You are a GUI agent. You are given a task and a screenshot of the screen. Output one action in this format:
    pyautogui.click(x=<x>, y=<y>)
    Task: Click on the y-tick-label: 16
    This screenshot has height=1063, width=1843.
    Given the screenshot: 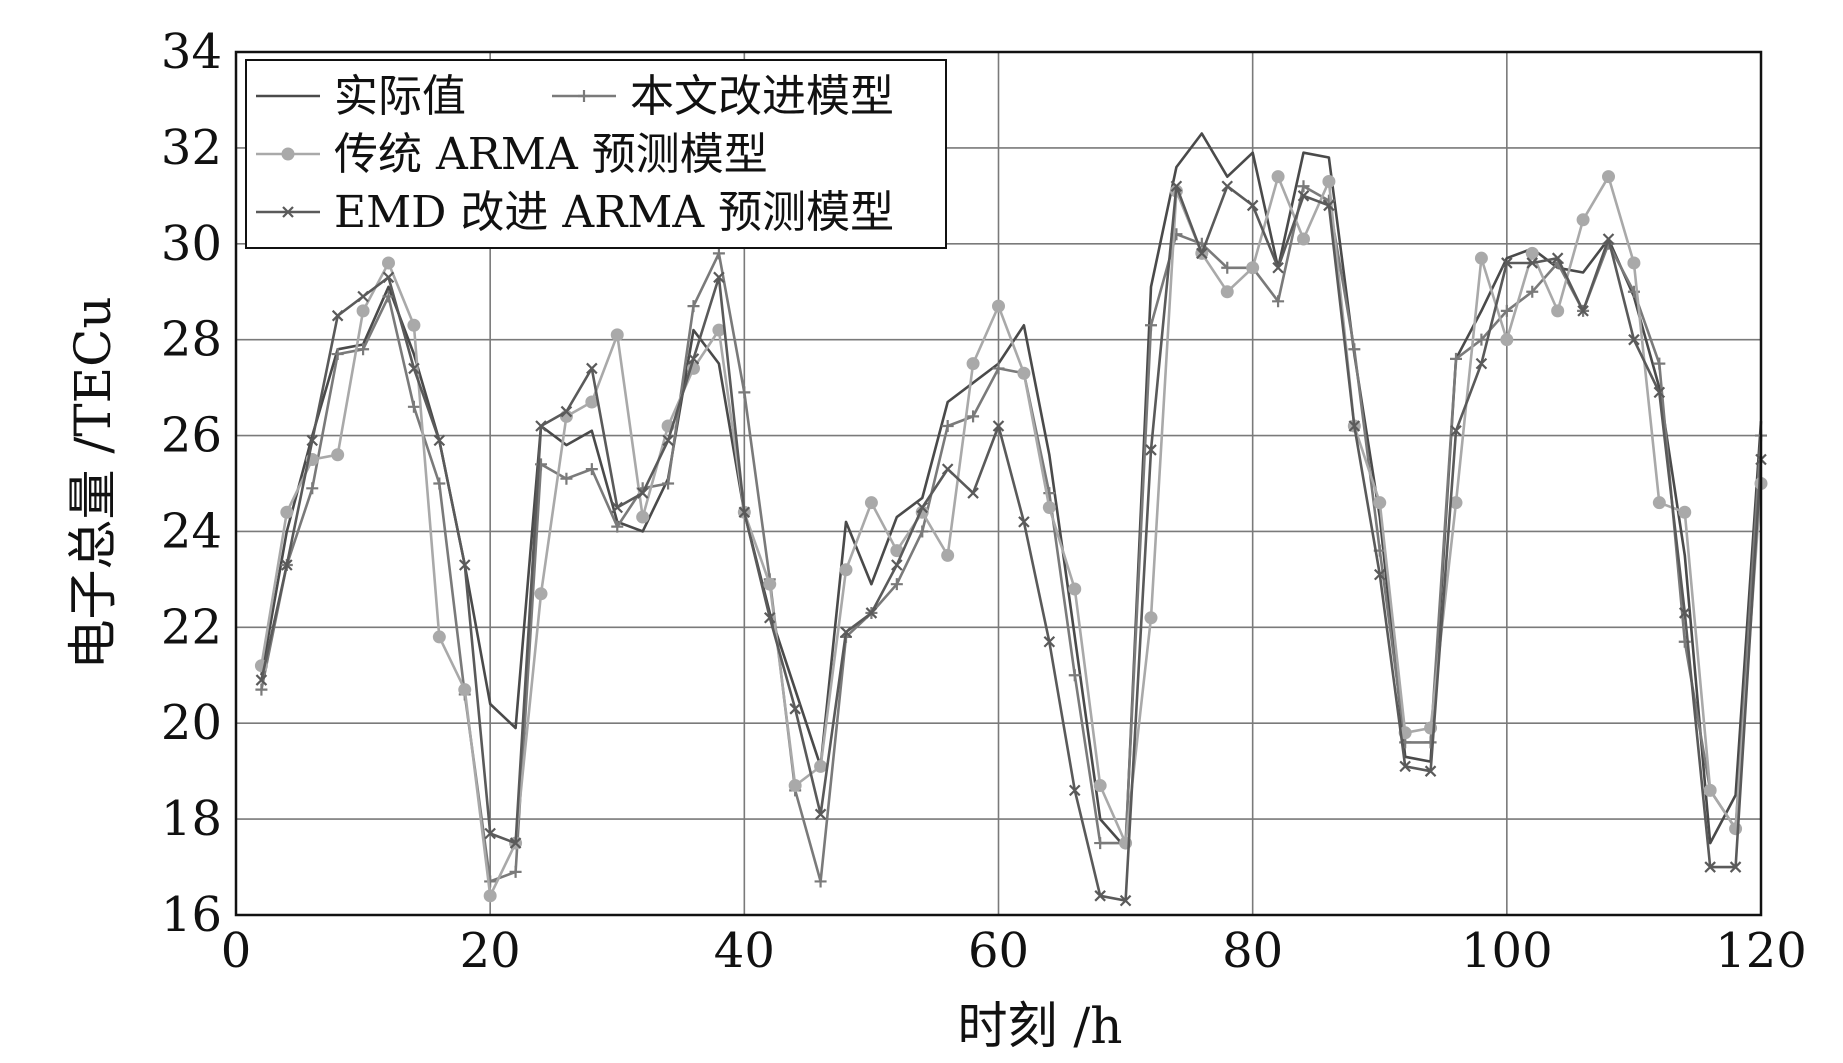 What is the action you would take?
    pyautogui.click(x=191, y=915)
    